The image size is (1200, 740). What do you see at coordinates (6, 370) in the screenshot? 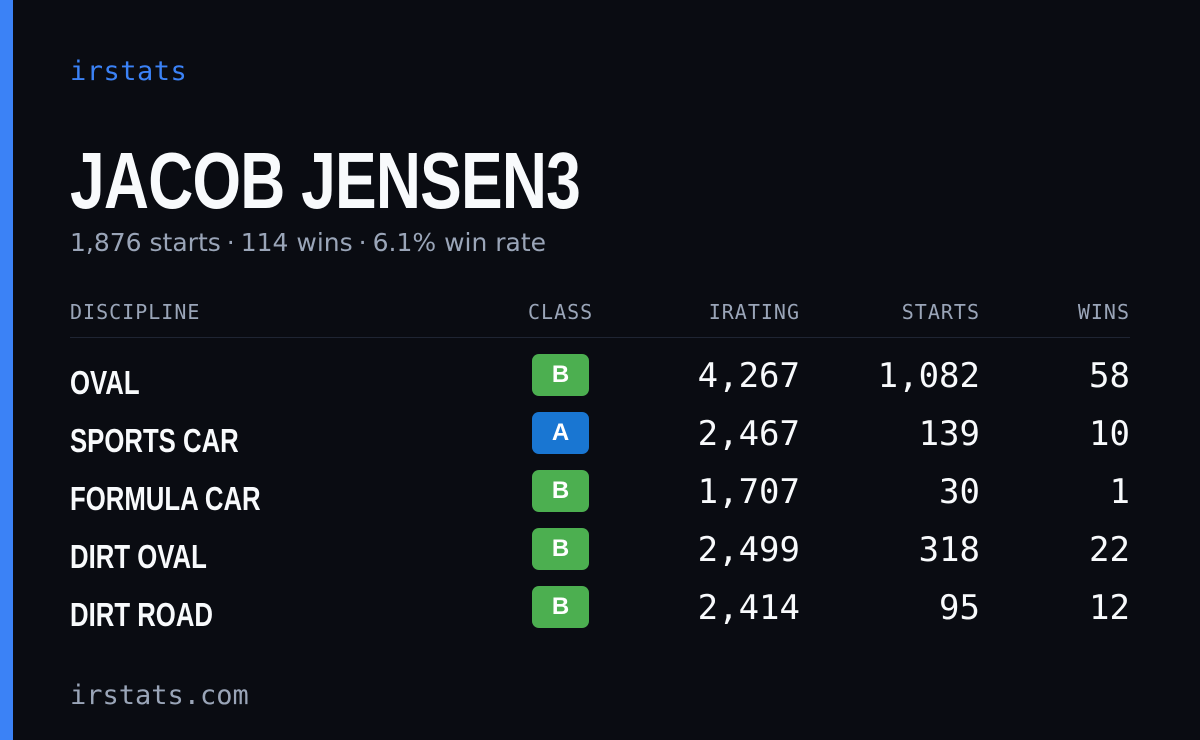
I see `accent-bar` at bounding box center [6, 370].